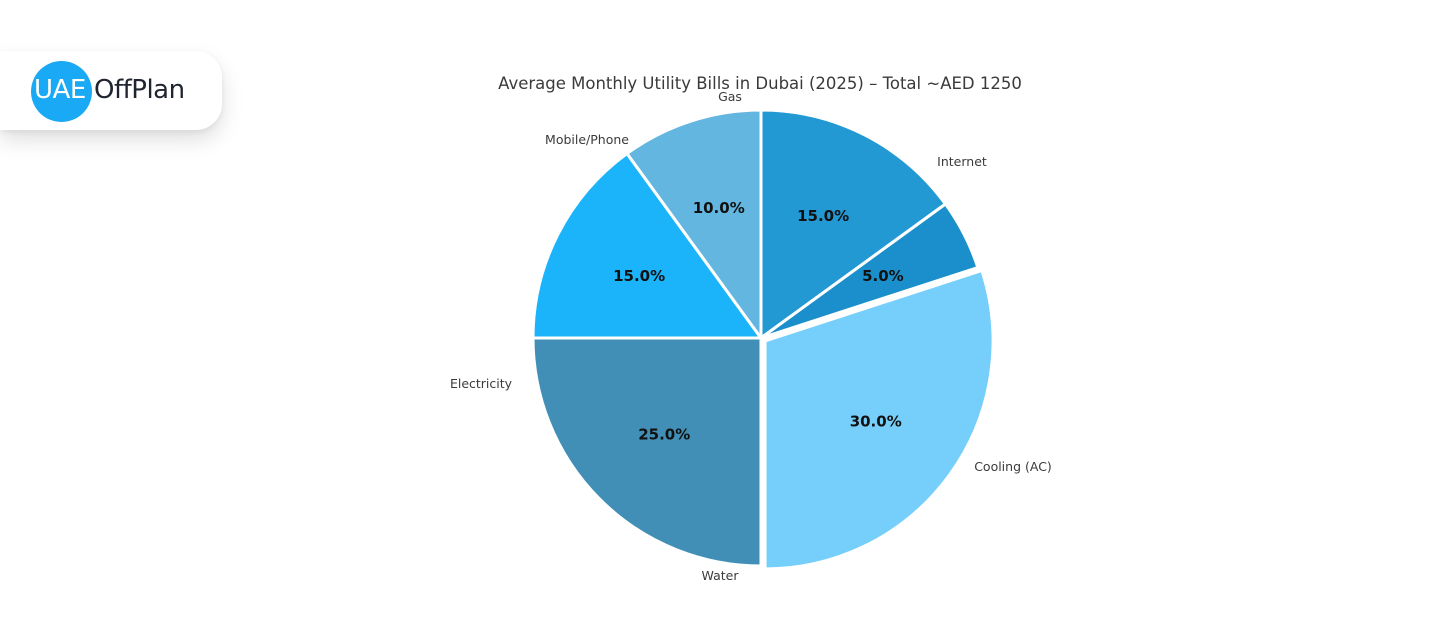  I want to click on percent-labels: 15.0% 5.0% 30.0% 25.0% 15.0% 10.0%, so click(758, 321).